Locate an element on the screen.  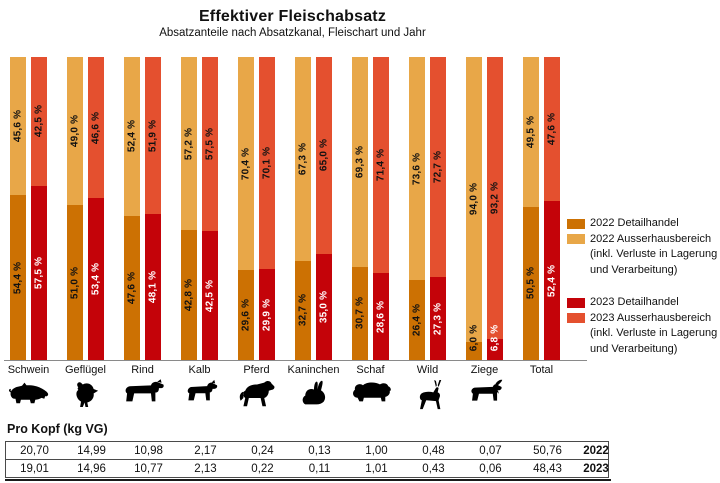
bar-segment: 6,8 % is located at coordinates (495, 342).